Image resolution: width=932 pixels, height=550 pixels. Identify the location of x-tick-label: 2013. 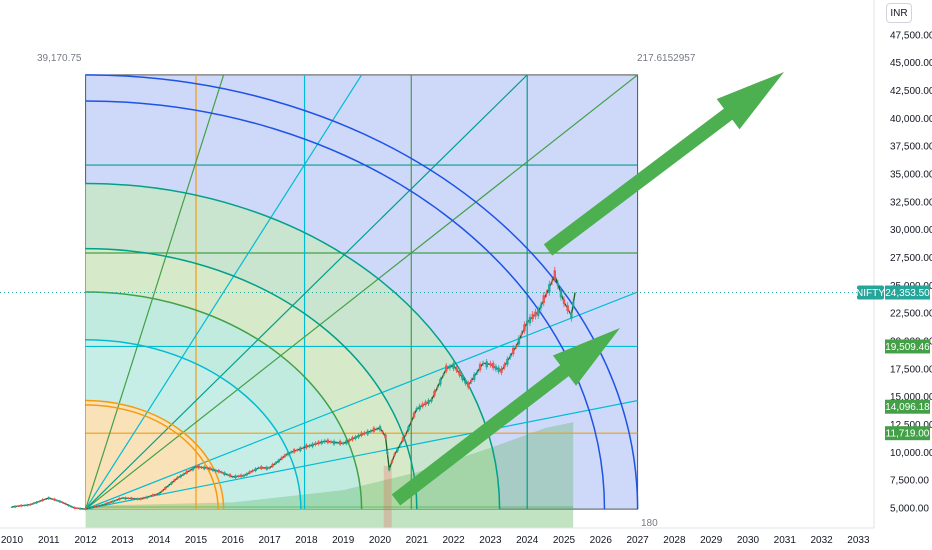
(122, 540).